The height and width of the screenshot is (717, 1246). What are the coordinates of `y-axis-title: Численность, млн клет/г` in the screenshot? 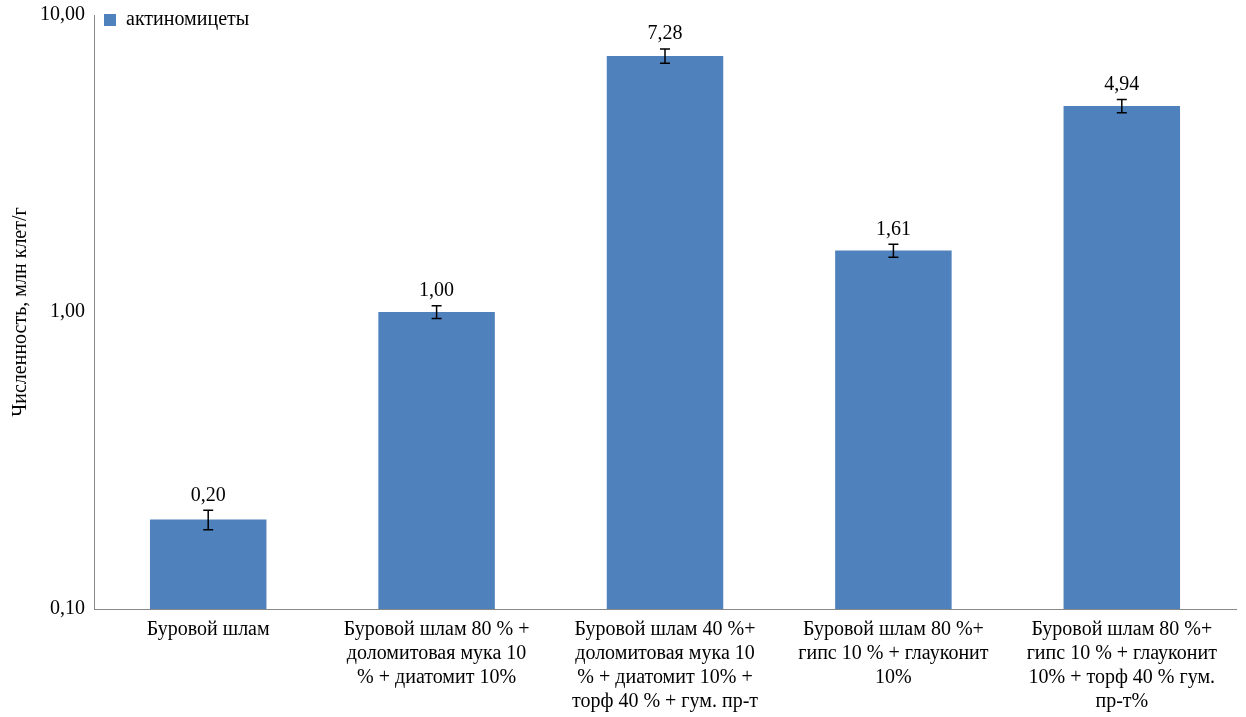 It's located at (19, 312).